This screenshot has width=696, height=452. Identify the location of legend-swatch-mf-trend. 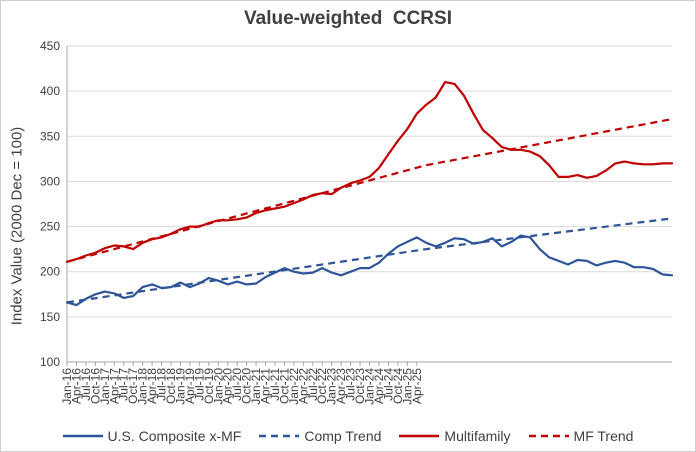
(548, 436).